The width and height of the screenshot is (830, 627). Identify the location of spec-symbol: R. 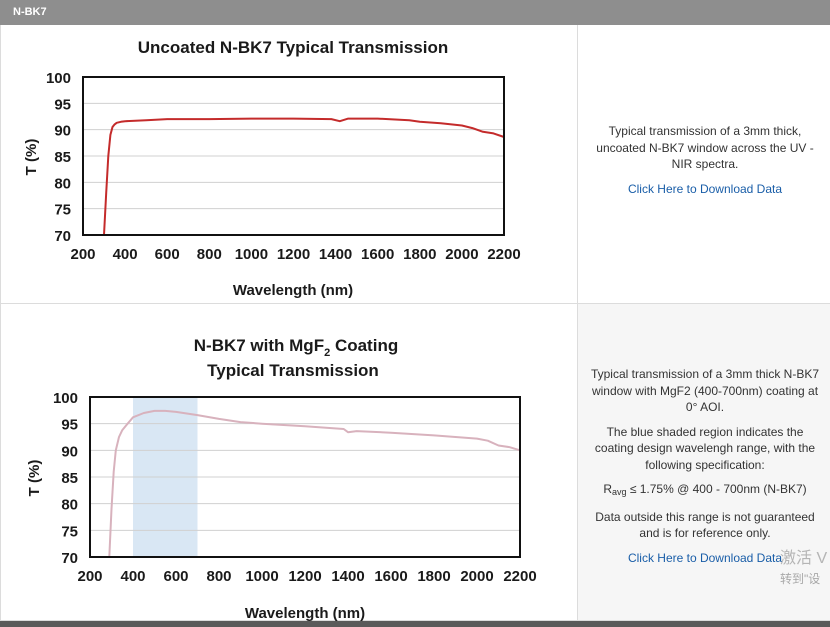
(607, 489).